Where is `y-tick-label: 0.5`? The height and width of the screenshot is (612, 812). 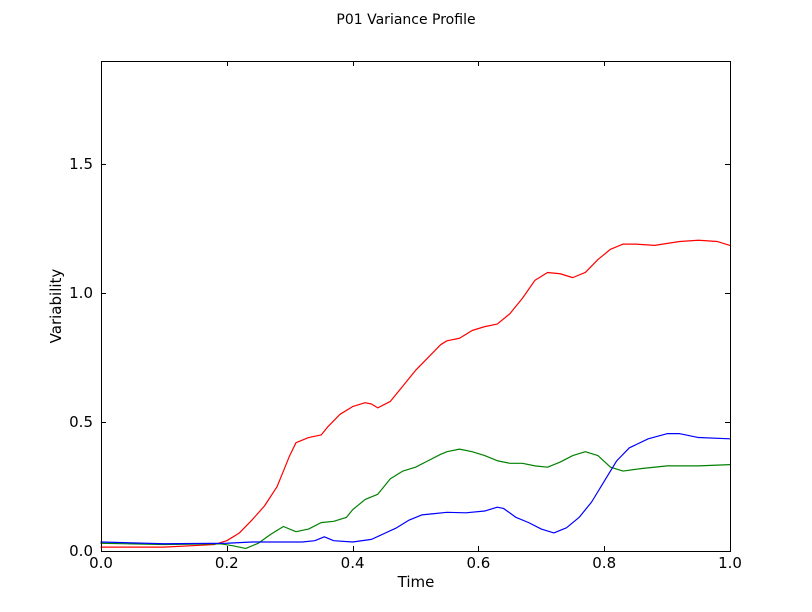
y-tick-label: 0.5 is located at coordinates (81, 422).